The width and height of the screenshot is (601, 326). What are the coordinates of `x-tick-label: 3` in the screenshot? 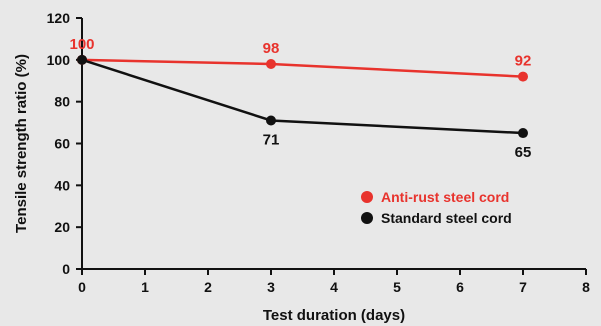 It's located at (271, 287).